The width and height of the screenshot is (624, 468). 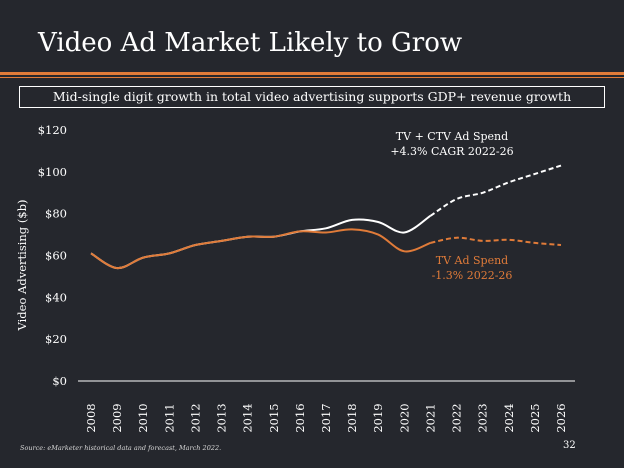 I want to click on x-tick-label: 2014, so click(x=248, y=417).